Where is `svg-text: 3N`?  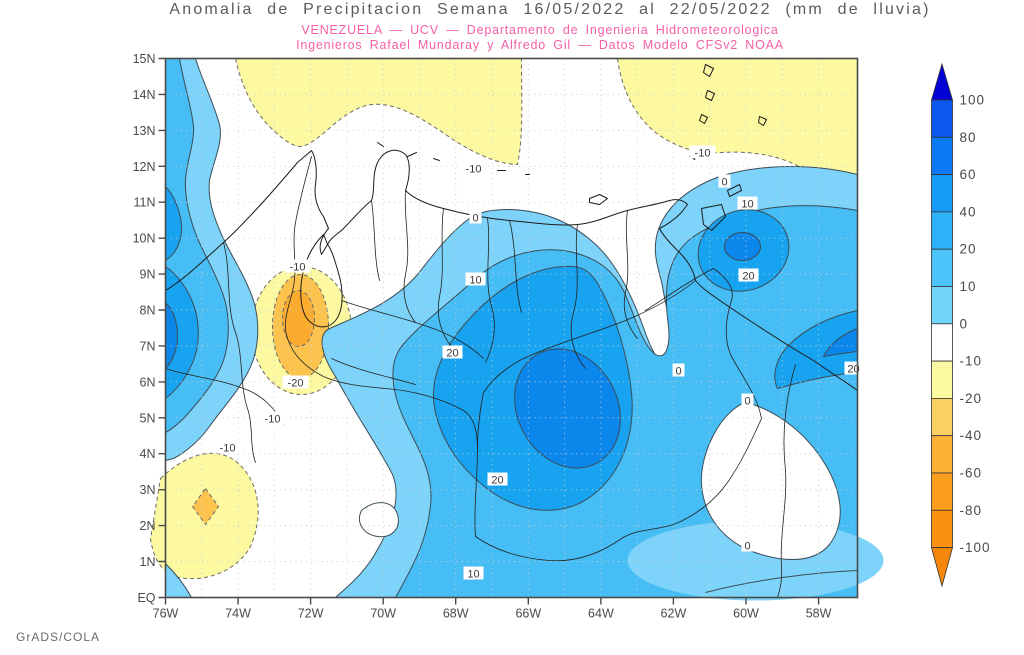 svg-text: 3N is located at coordinates (148, 490).